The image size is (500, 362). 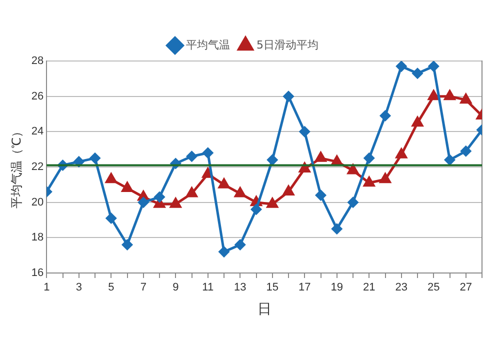 I want to click on y-tick-label: 28, so click(x=37, y=61).